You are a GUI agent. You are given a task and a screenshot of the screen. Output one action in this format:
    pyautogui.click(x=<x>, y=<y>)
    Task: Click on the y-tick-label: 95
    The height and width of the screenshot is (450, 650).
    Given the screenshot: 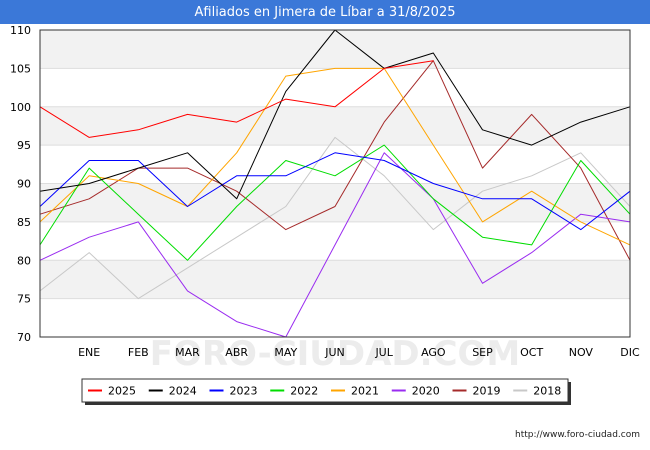 What is the action you would take?
    pyautogui.click(x=24, y=145)
    